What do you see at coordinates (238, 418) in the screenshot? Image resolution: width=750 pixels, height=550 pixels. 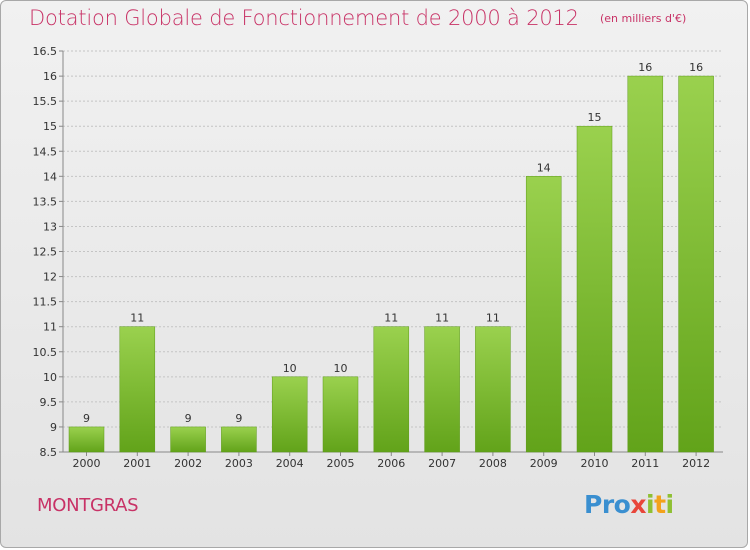 I see `data-label-2003: 9` at bounding box center [238, 418].